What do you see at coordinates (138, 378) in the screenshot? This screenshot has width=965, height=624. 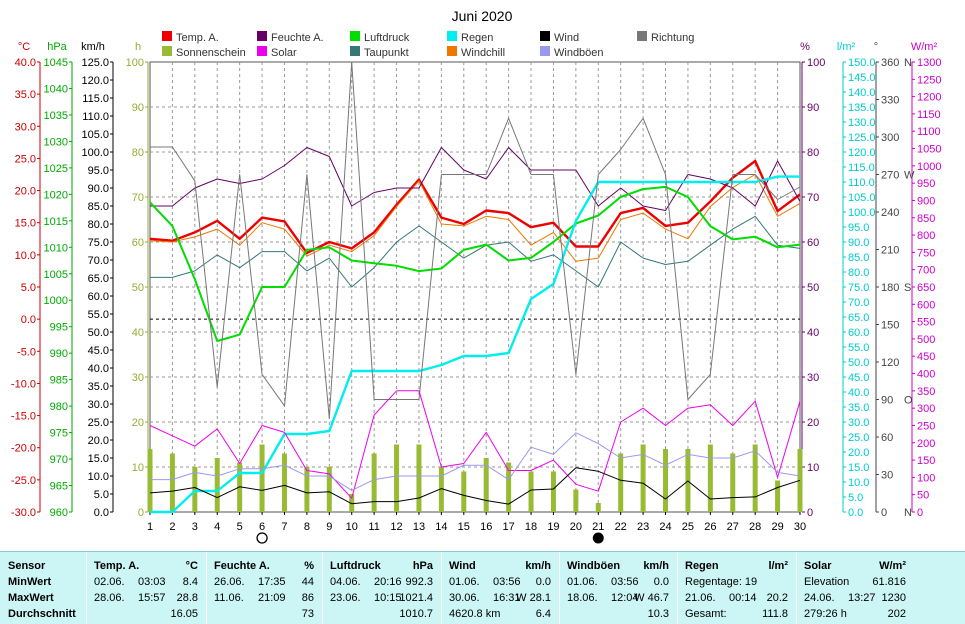 I see `axis-tick-label: 30` at bounding box center [138, 378].